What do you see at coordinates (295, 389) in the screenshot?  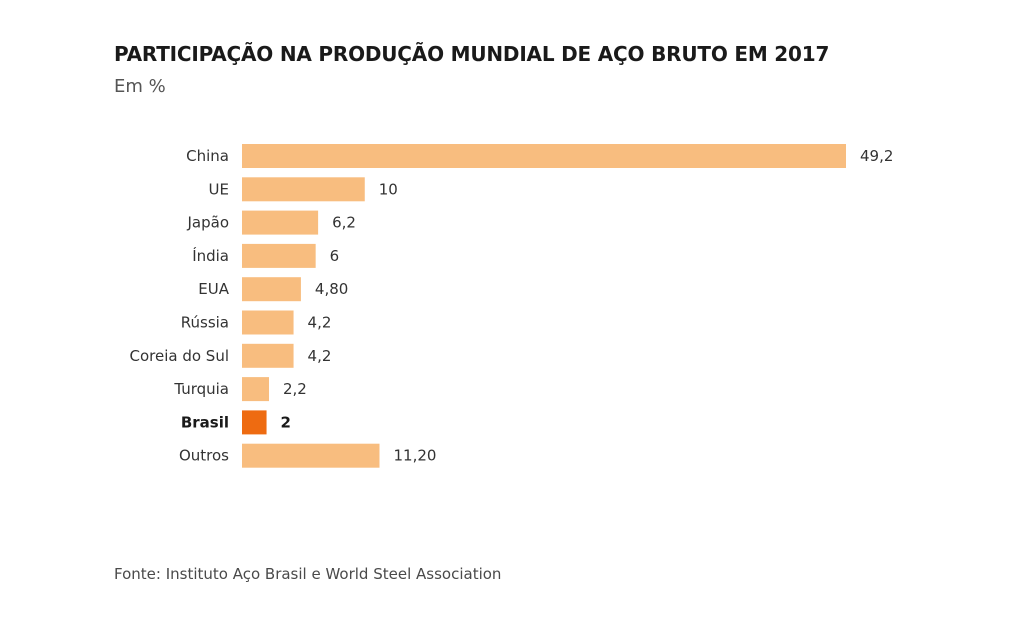 I see `value-label-turquia: 2,2` at bounding box center [295, 389].